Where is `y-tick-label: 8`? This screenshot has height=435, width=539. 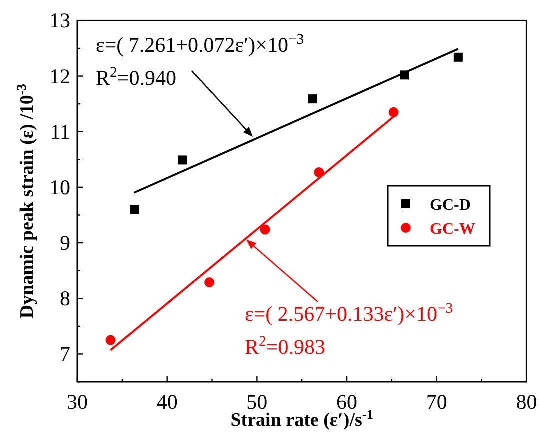 y-tick-label: 8 is located at coordinates (65, 298).